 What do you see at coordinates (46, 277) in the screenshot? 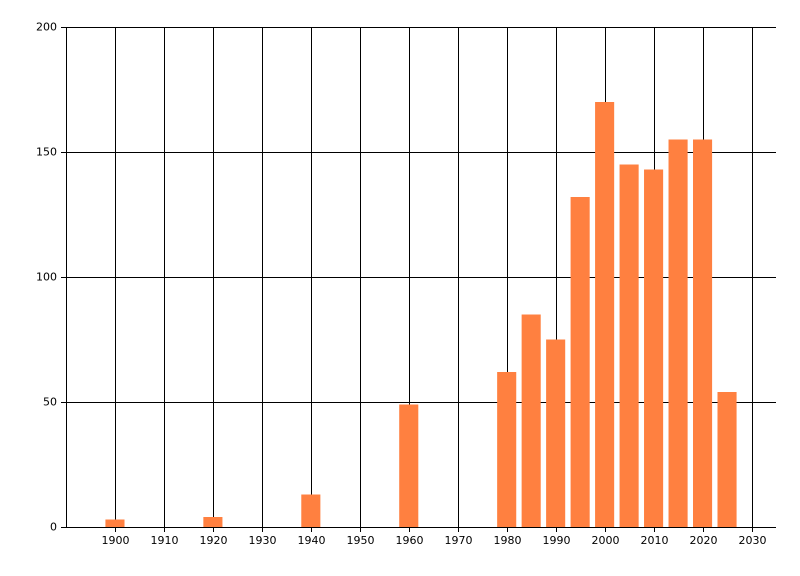
I see `y-tick-label: 100` at bounding box center [46, 277].